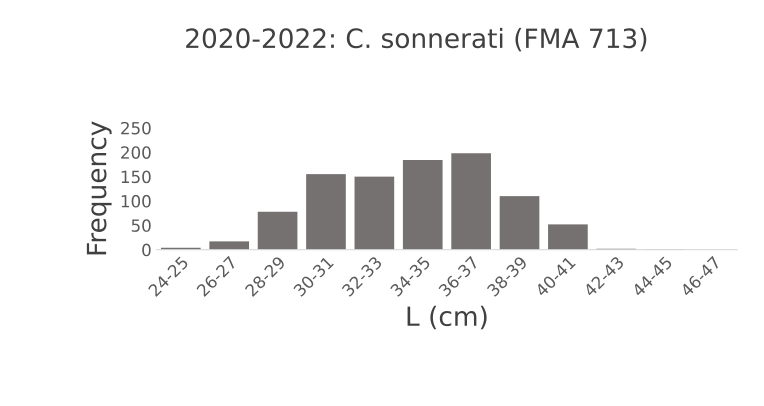  Describe the element at coordinates (136, 201) in the screenshot. I see `y-tick-label: 100` at that location.